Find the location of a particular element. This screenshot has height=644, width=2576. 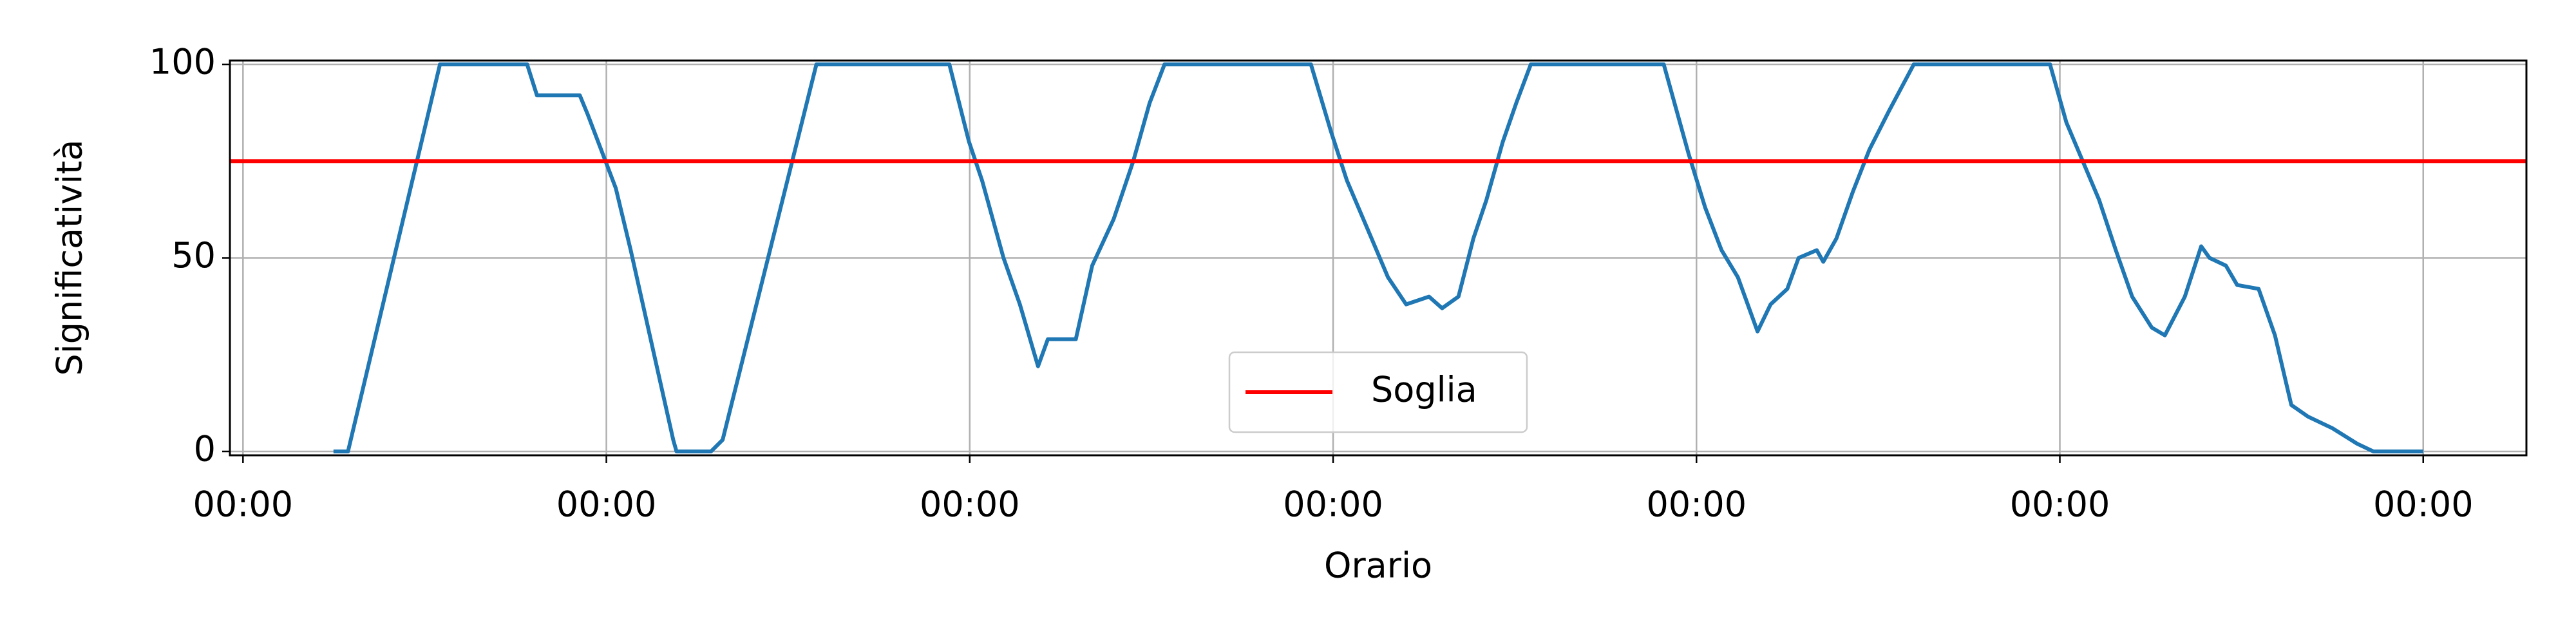

x-axis-label: Orario is located at coordinates (1378, 565).